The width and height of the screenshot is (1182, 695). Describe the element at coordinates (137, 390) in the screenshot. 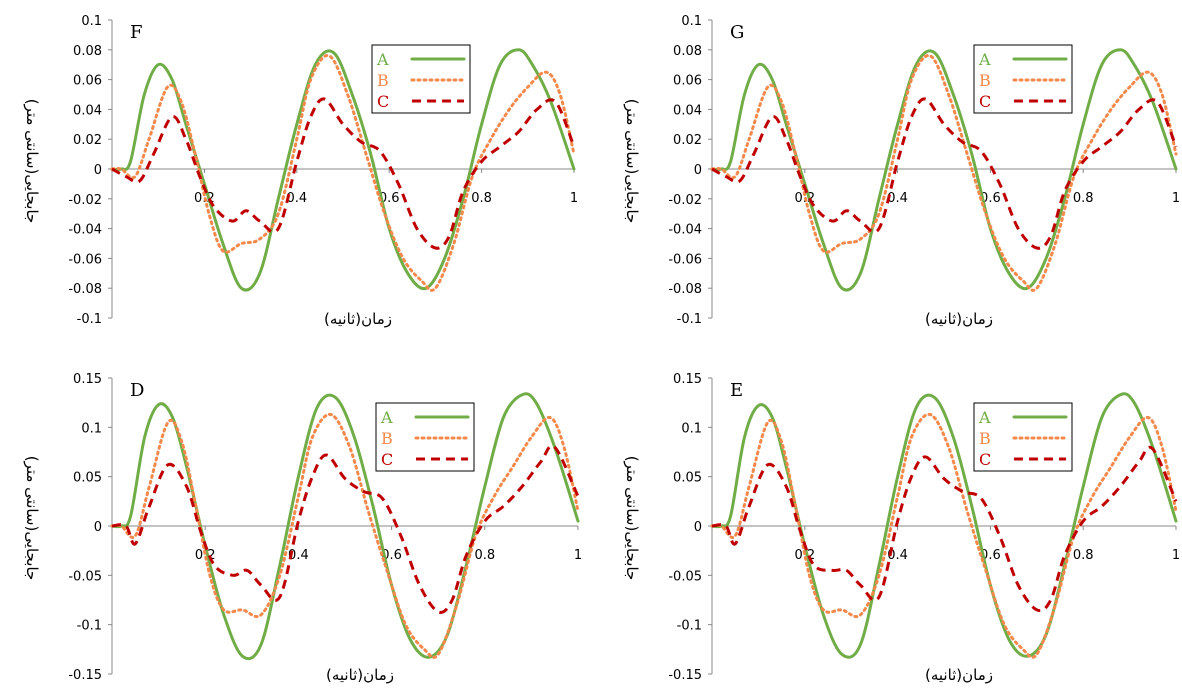

I see `panel-label: D` at that location.